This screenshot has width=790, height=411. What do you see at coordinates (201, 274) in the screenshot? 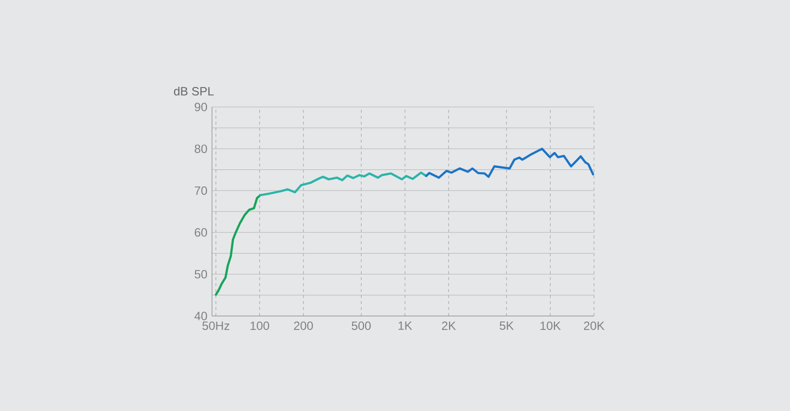
I see `y-tick-label: 50` at bounding box center [201, 274].